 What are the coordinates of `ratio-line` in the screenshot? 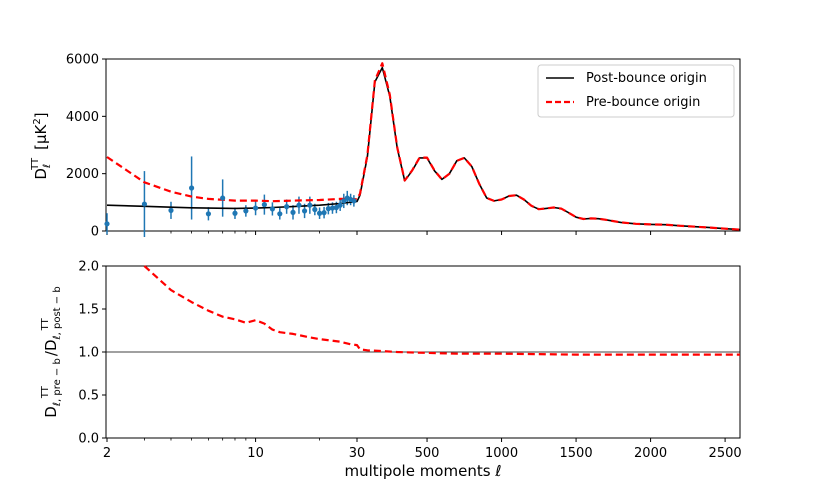 It's located at (441, 310).